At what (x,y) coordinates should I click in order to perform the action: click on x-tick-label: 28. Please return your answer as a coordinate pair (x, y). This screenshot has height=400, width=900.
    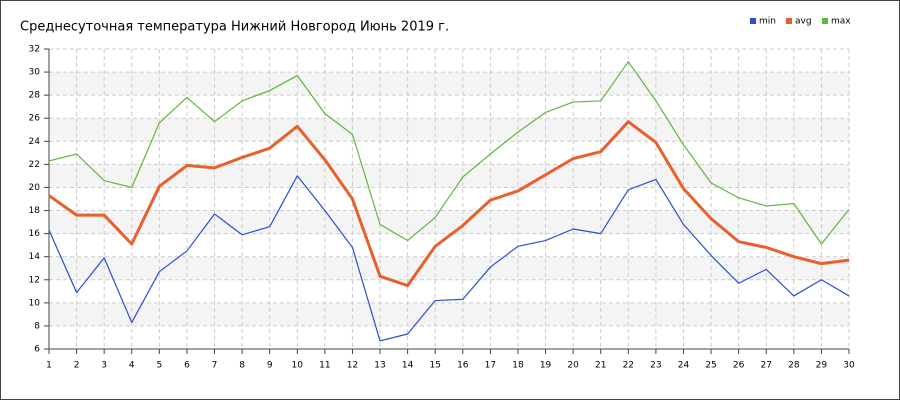
    Looking at the image, I should click on (794, 366).